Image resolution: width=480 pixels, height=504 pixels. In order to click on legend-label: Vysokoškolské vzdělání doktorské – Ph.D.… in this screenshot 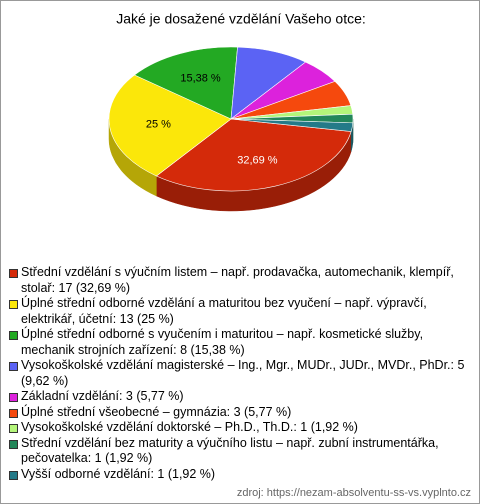, I will do `click(189, 427)`.